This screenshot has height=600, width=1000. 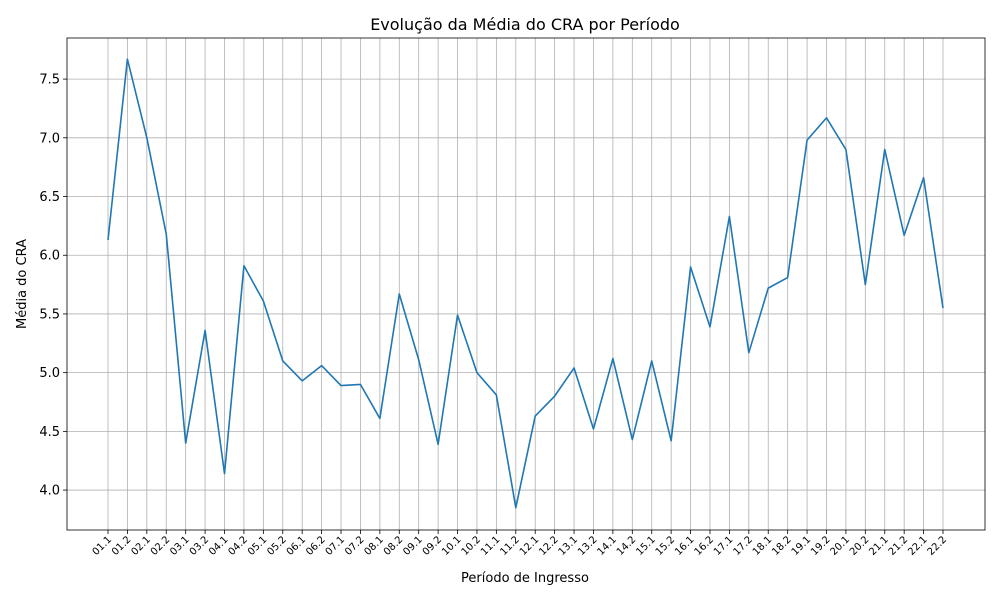 I want to click on x-tick-label: 07.2, so click(x=355, y=546).